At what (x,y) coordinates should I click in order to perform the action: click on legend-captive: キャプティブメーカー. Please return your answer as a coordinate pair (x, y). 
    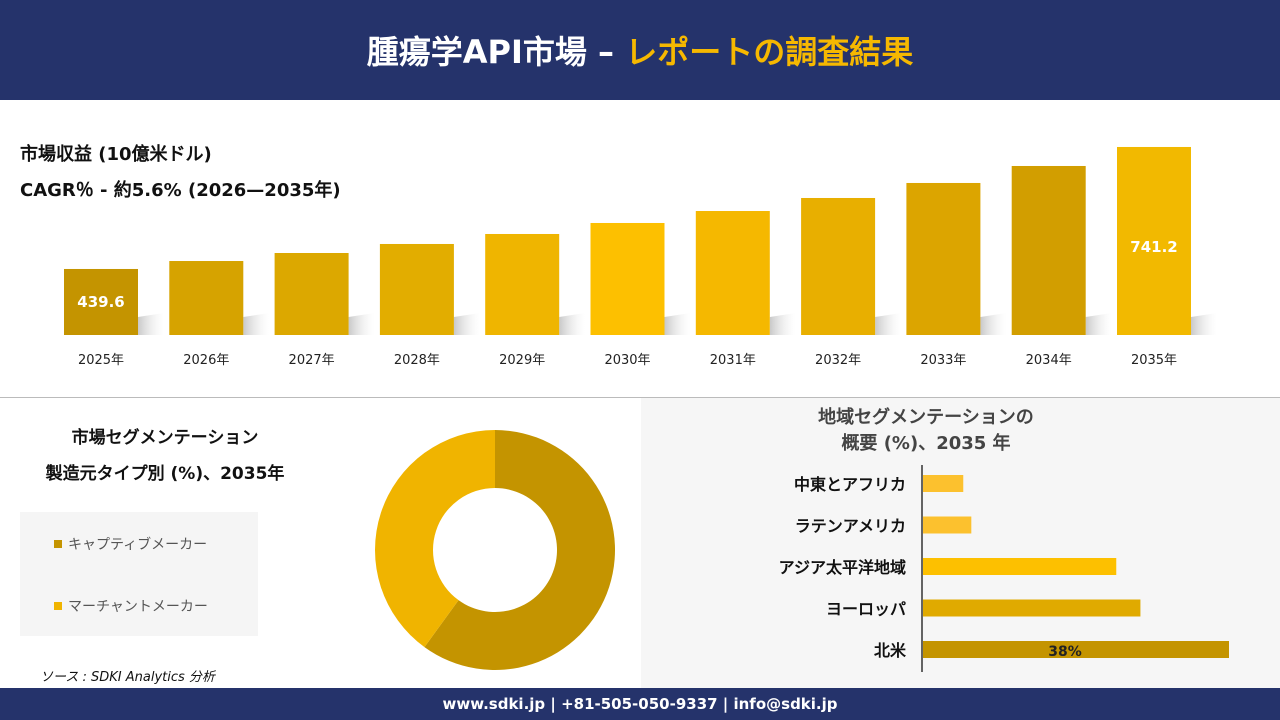
    Looking at the image, I should click on (130, 544).